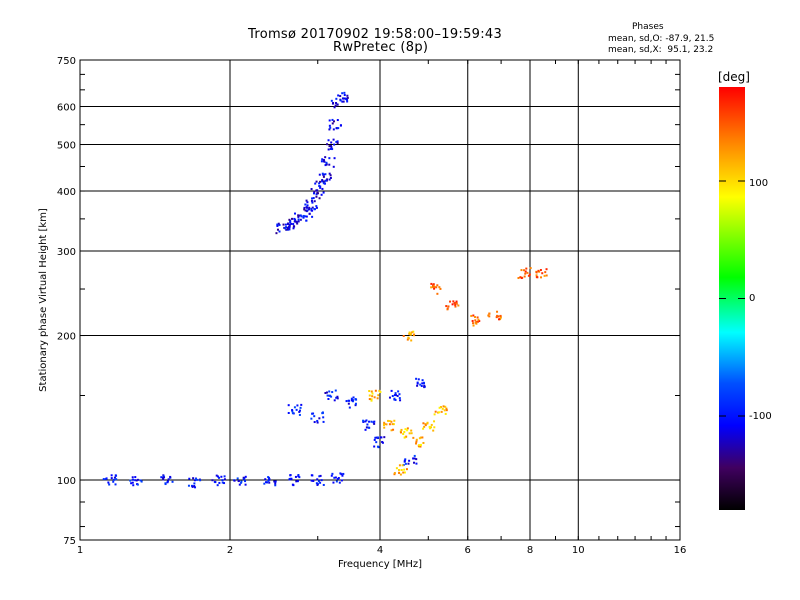 The height and width of the screenshot is (600, 800). Describe the element at coordinates (680, 550) in the screenshot. I see `x-tick-label: 16` at that location.